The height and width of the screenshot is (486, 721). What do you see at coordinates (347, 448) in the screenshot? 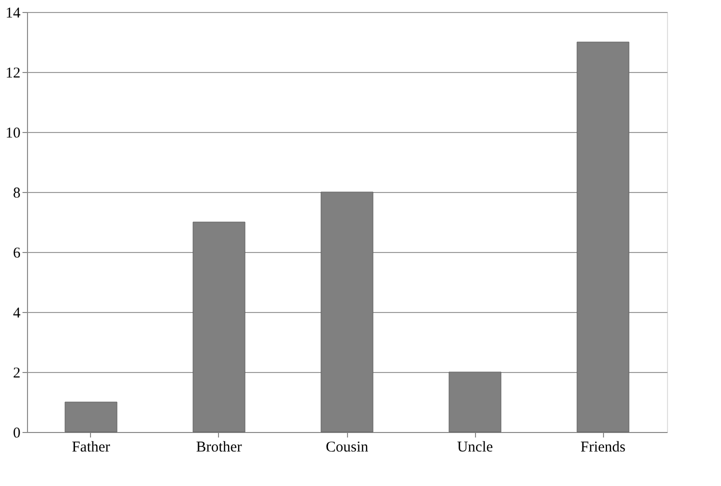
I see `x-tick-label: Cousin` at bounding box center [347, 448].